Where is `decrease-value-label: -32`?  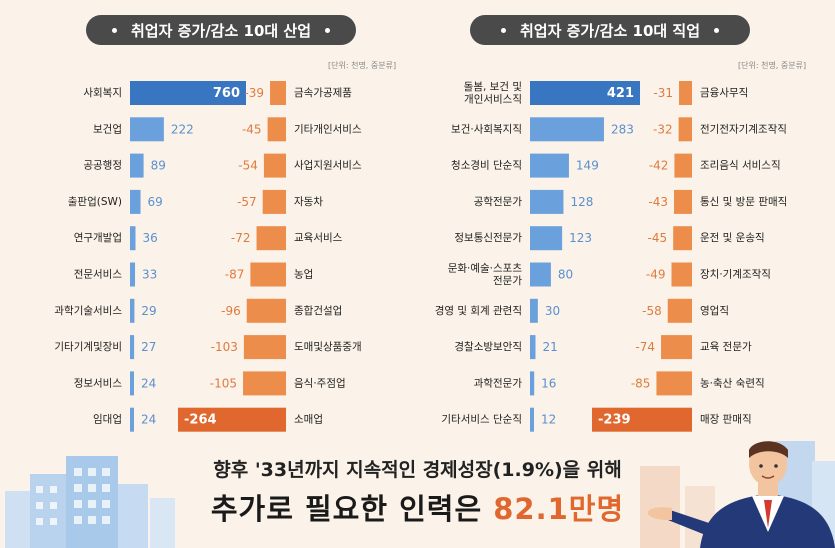
decrease-value-label: -32 is located at coordinates (663, 129).